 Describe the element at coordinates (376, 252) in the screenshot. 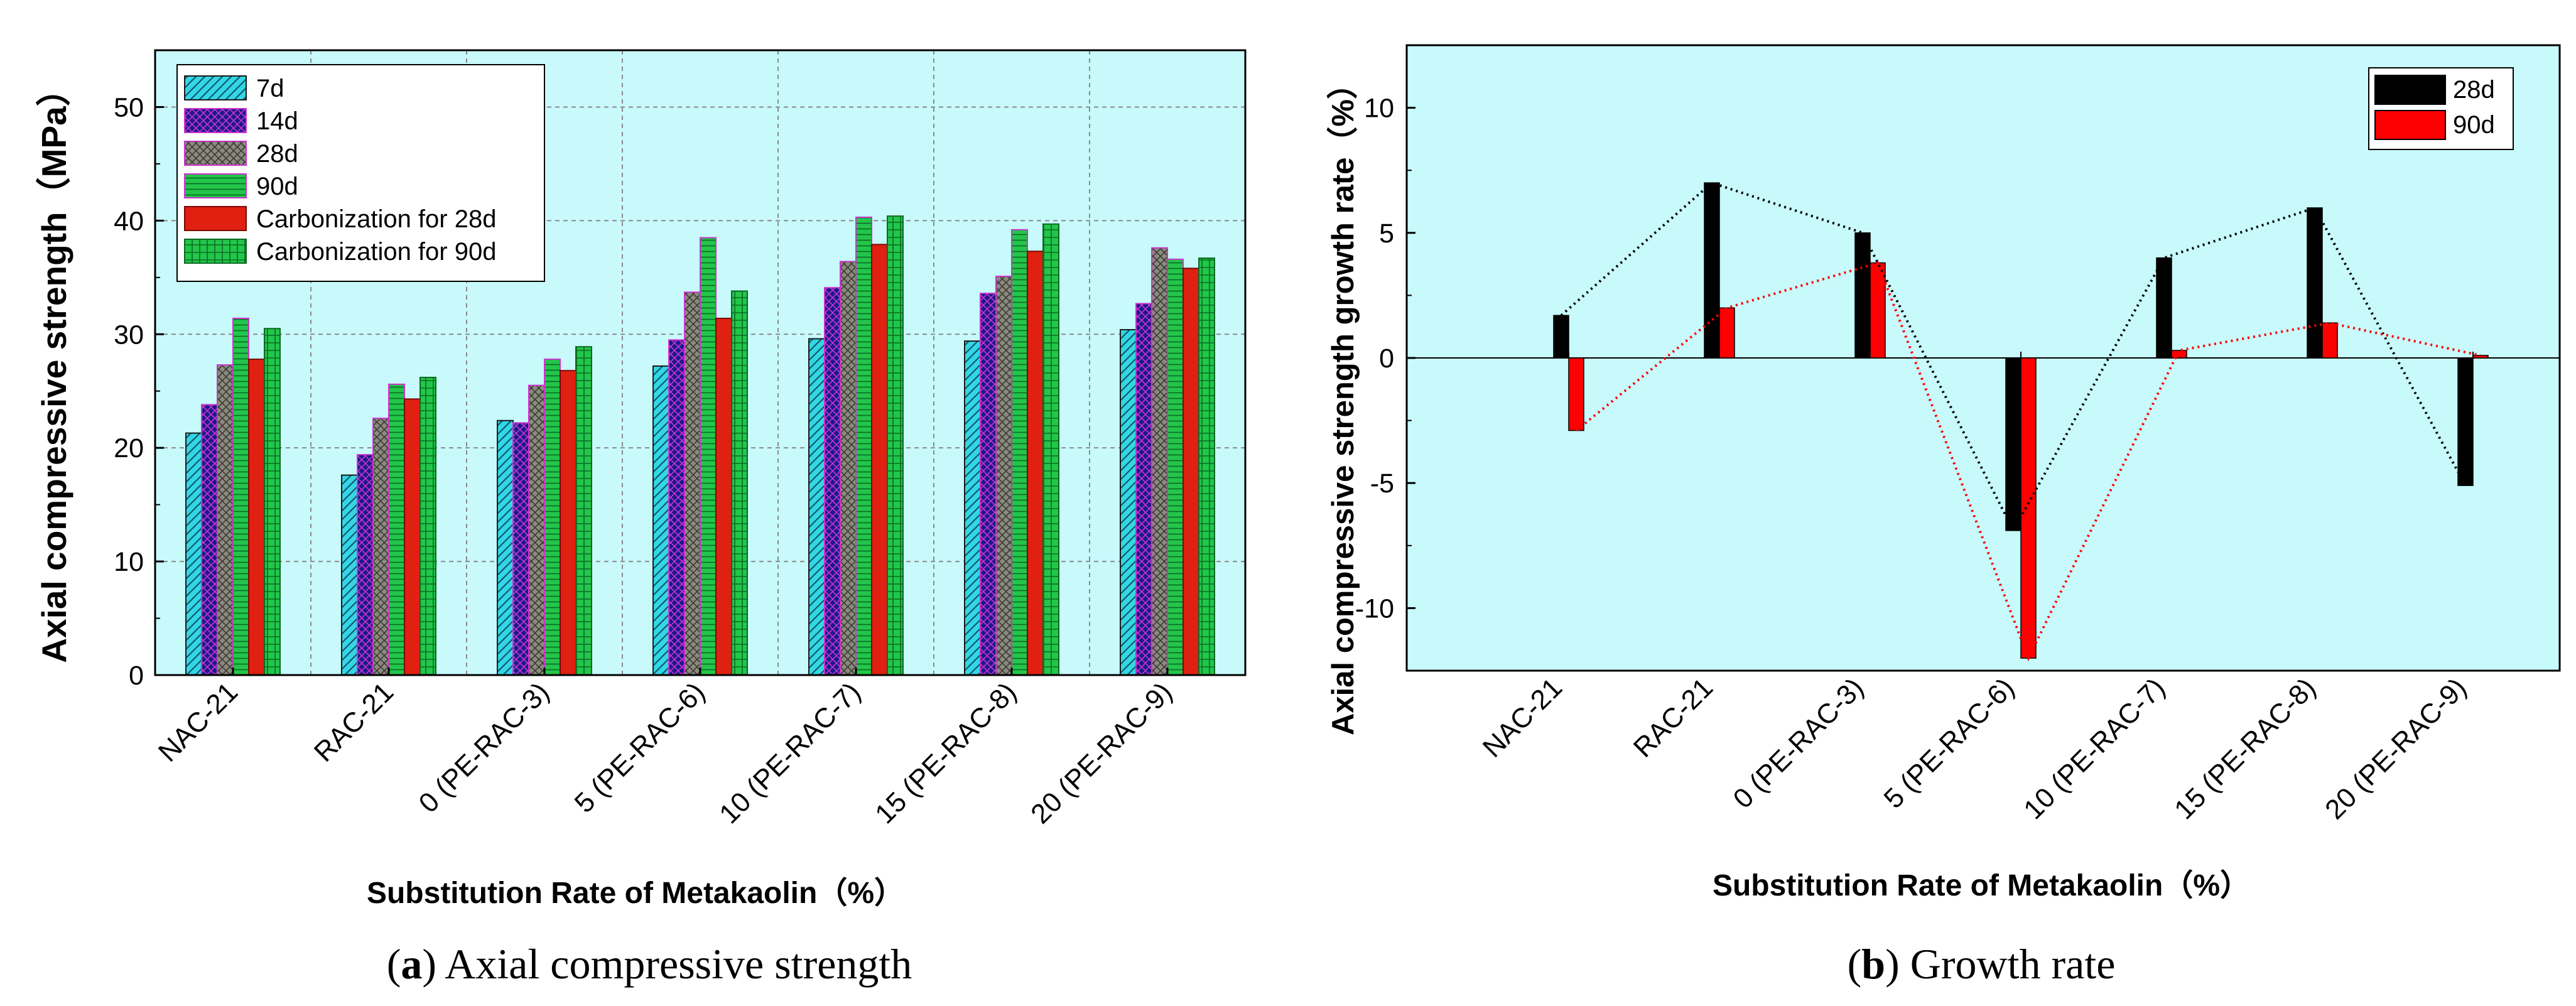

I see `legend-label: Carbonization for 90d` at that location.